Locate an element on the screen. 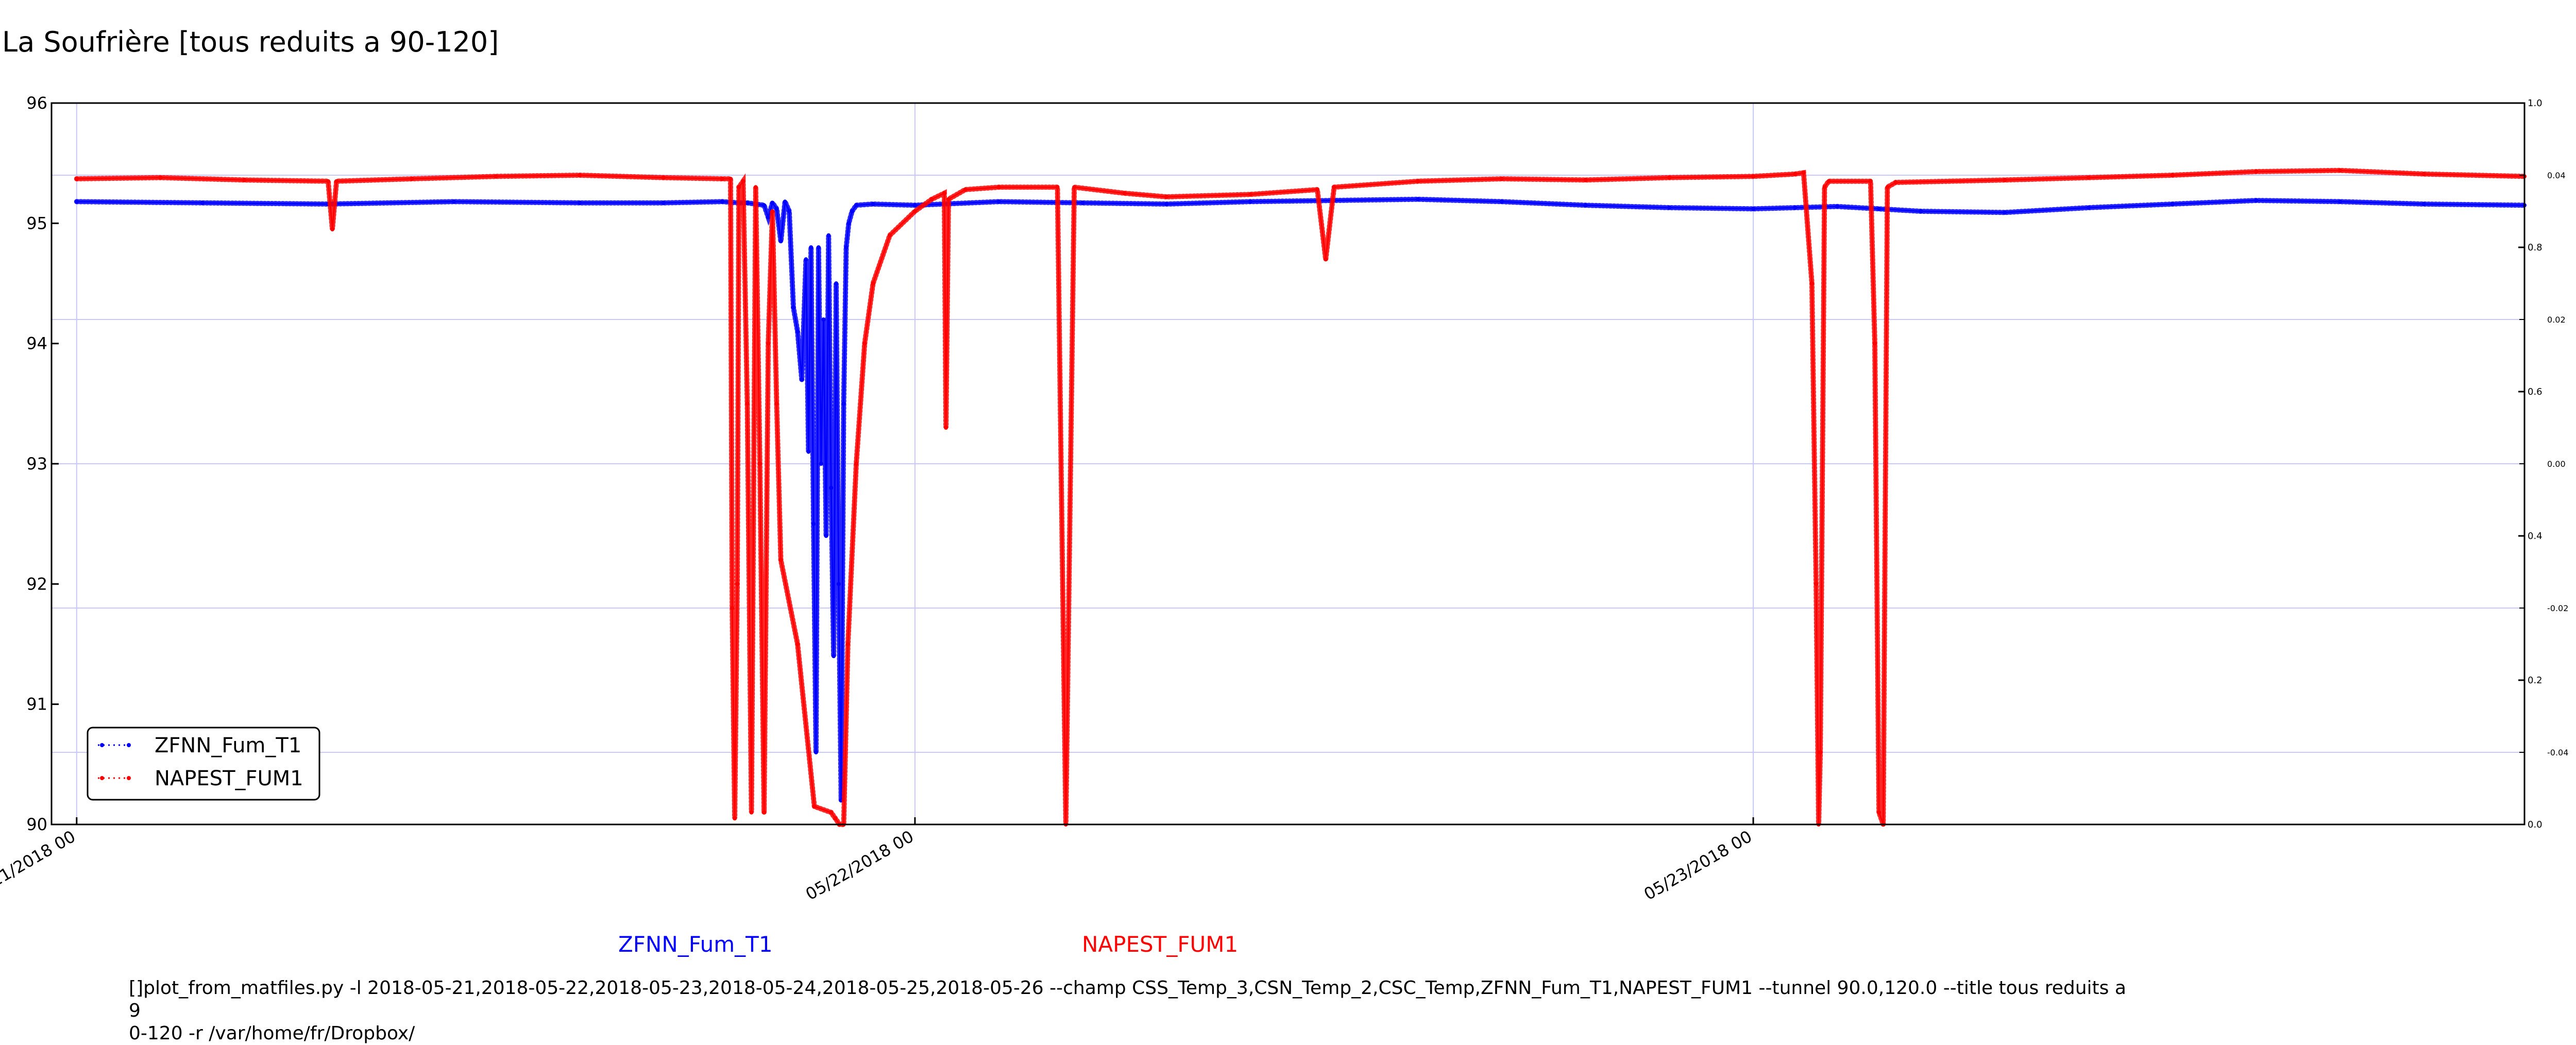  x-tick-label: 05/21/2018 00 is located at coordinates (39, 865).